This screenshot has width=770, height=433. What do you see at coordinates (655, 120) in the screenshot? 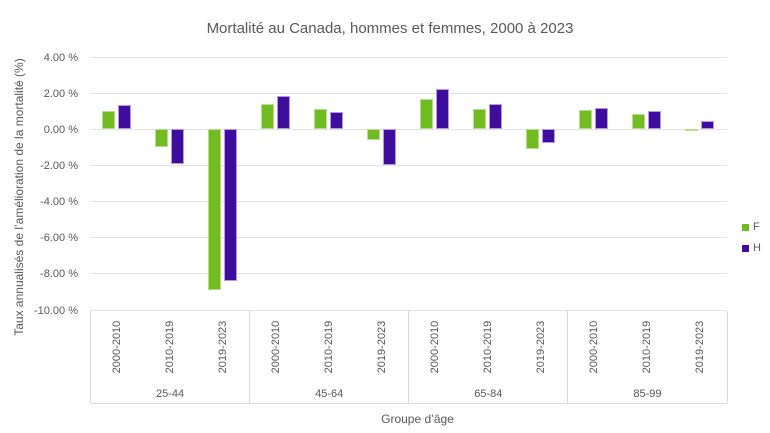
I see `bar-H-85-99-2010-2019` at bounding box center [655, 120].